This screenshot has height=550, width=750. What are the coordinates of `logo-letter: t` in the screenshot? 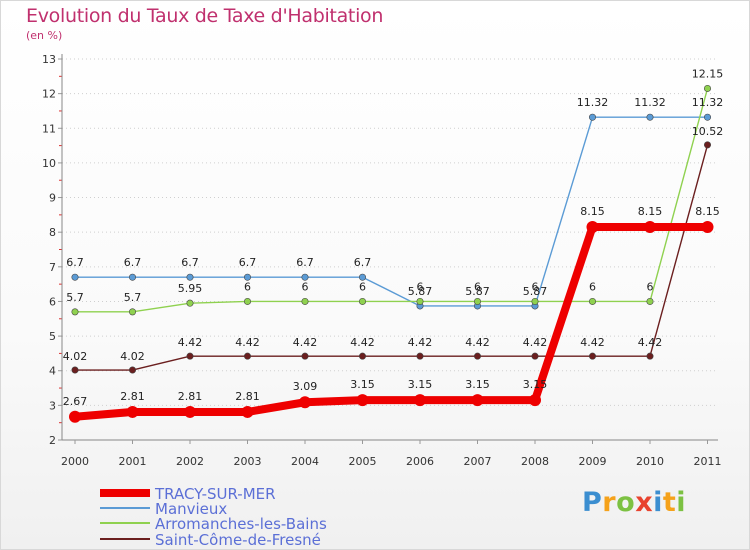 It's located at (669, 502).